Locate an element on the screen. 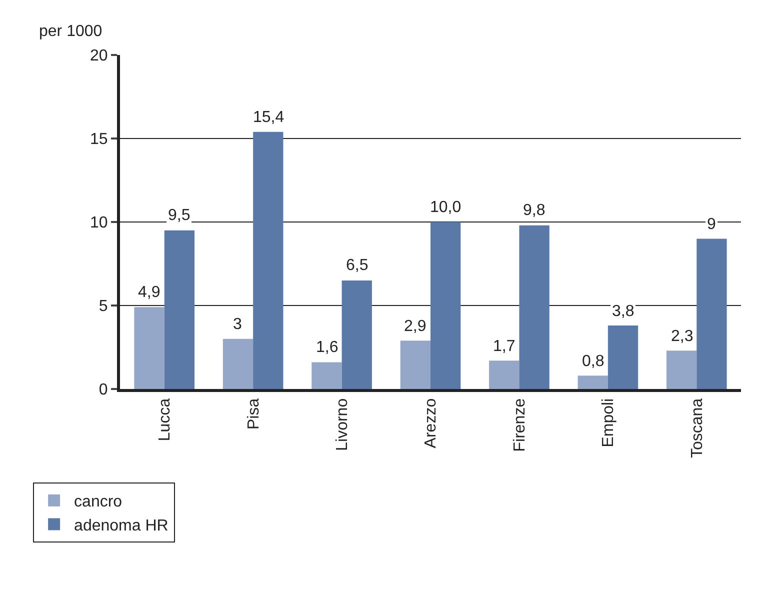 This screenshot has width=766, height=604. data-label: 6,5 is located at coordinates (357, 265).